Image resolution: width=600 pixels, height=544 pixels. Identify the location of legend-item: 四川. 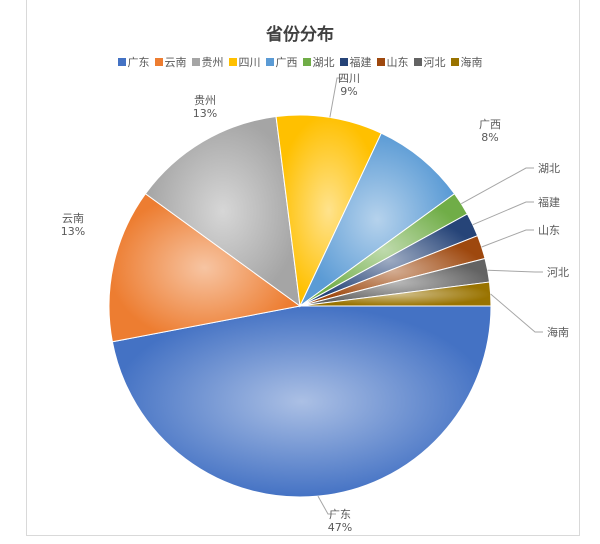
(244, 62).